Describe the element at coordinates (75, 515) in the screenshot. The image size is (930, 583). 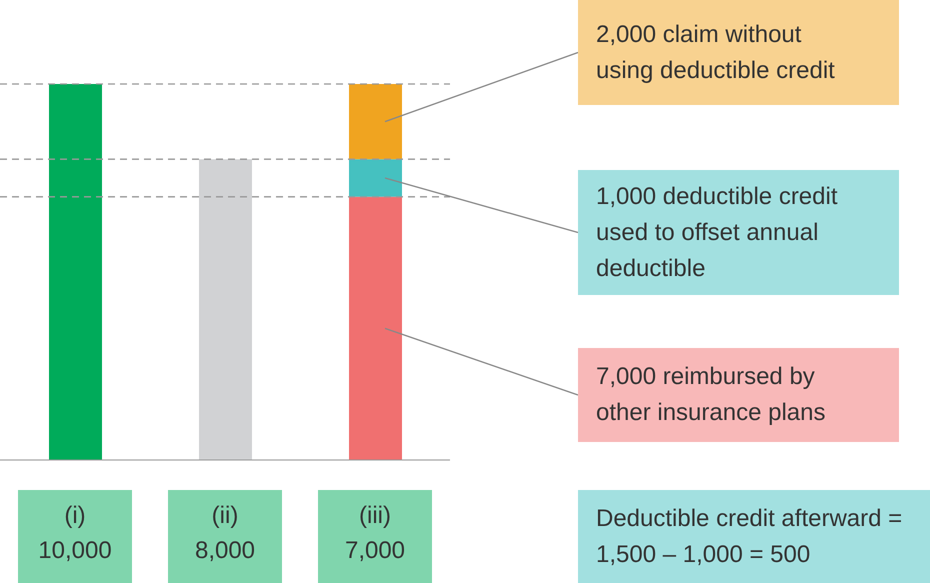
I see `x-tick-label: (i)` at that location.